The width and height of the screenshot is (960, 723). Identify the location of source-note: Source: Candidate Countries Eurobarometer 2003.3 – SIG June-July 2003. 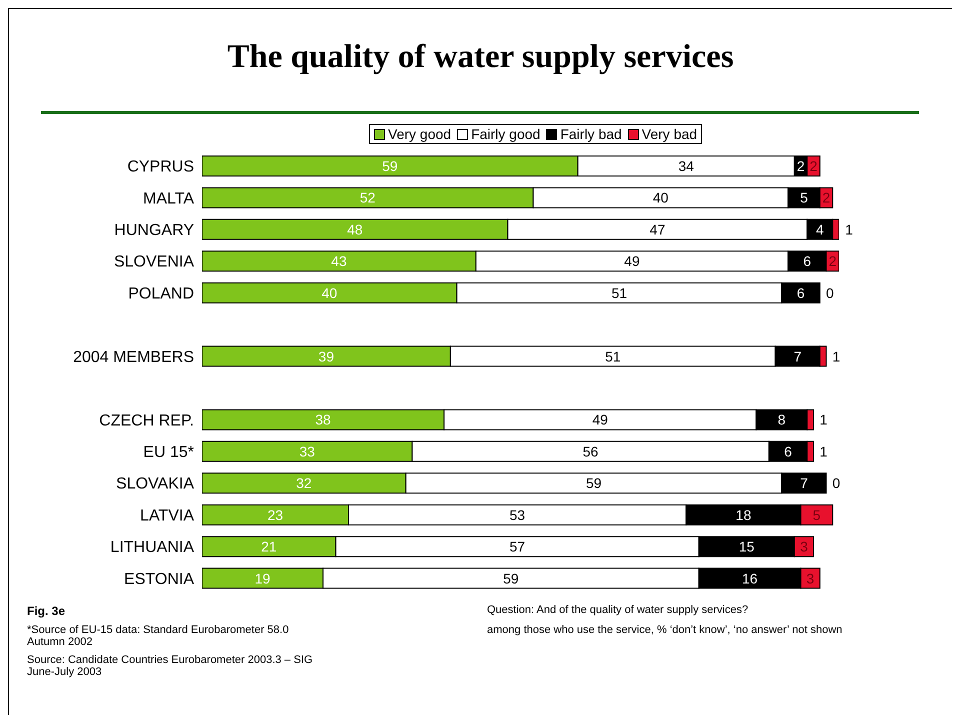
(170, 666).